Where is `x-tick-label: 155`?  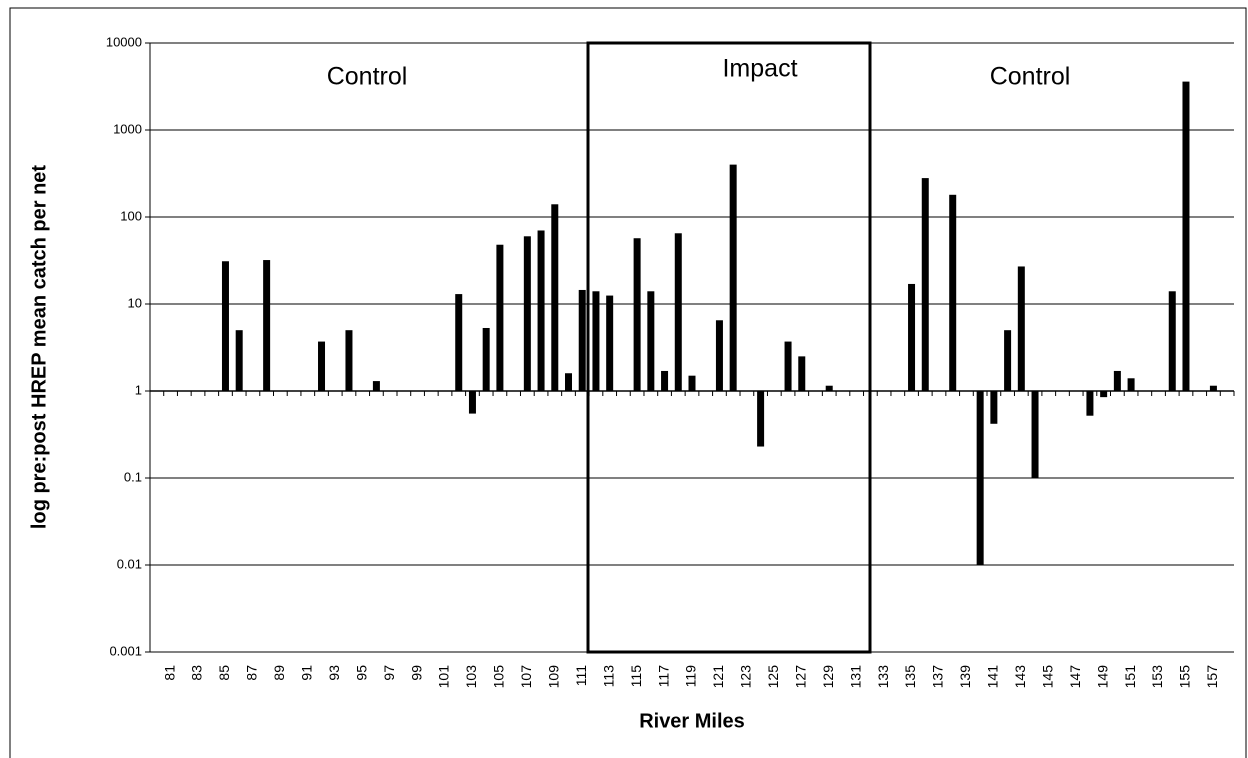 x-tick-label: 155 is located at coordinates (1185, 677).